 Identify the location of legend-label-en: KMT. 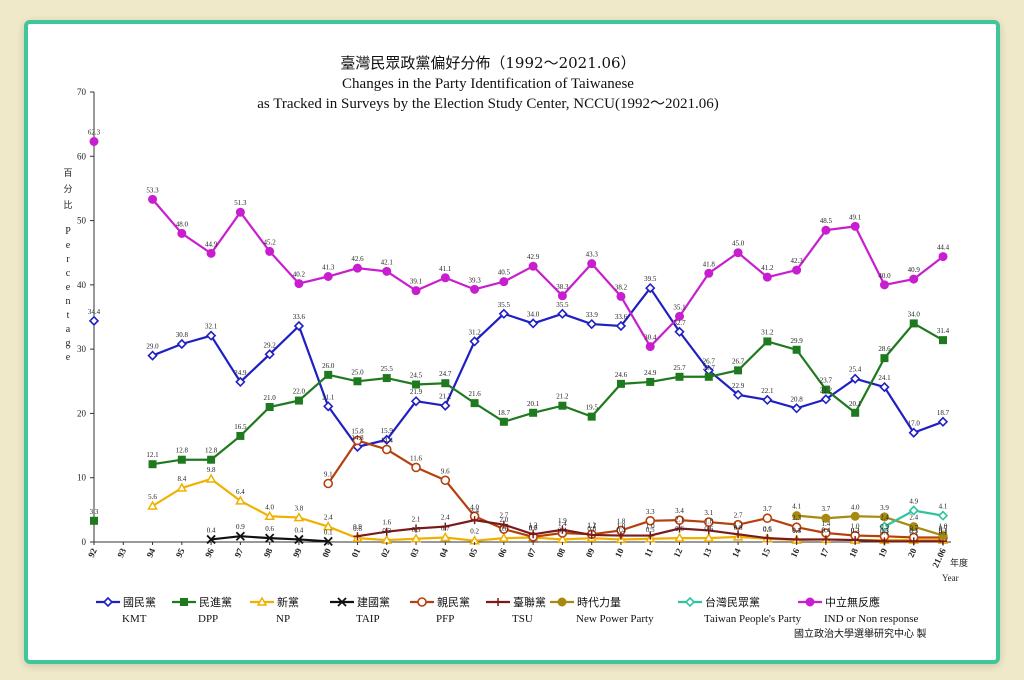
(134, 619).